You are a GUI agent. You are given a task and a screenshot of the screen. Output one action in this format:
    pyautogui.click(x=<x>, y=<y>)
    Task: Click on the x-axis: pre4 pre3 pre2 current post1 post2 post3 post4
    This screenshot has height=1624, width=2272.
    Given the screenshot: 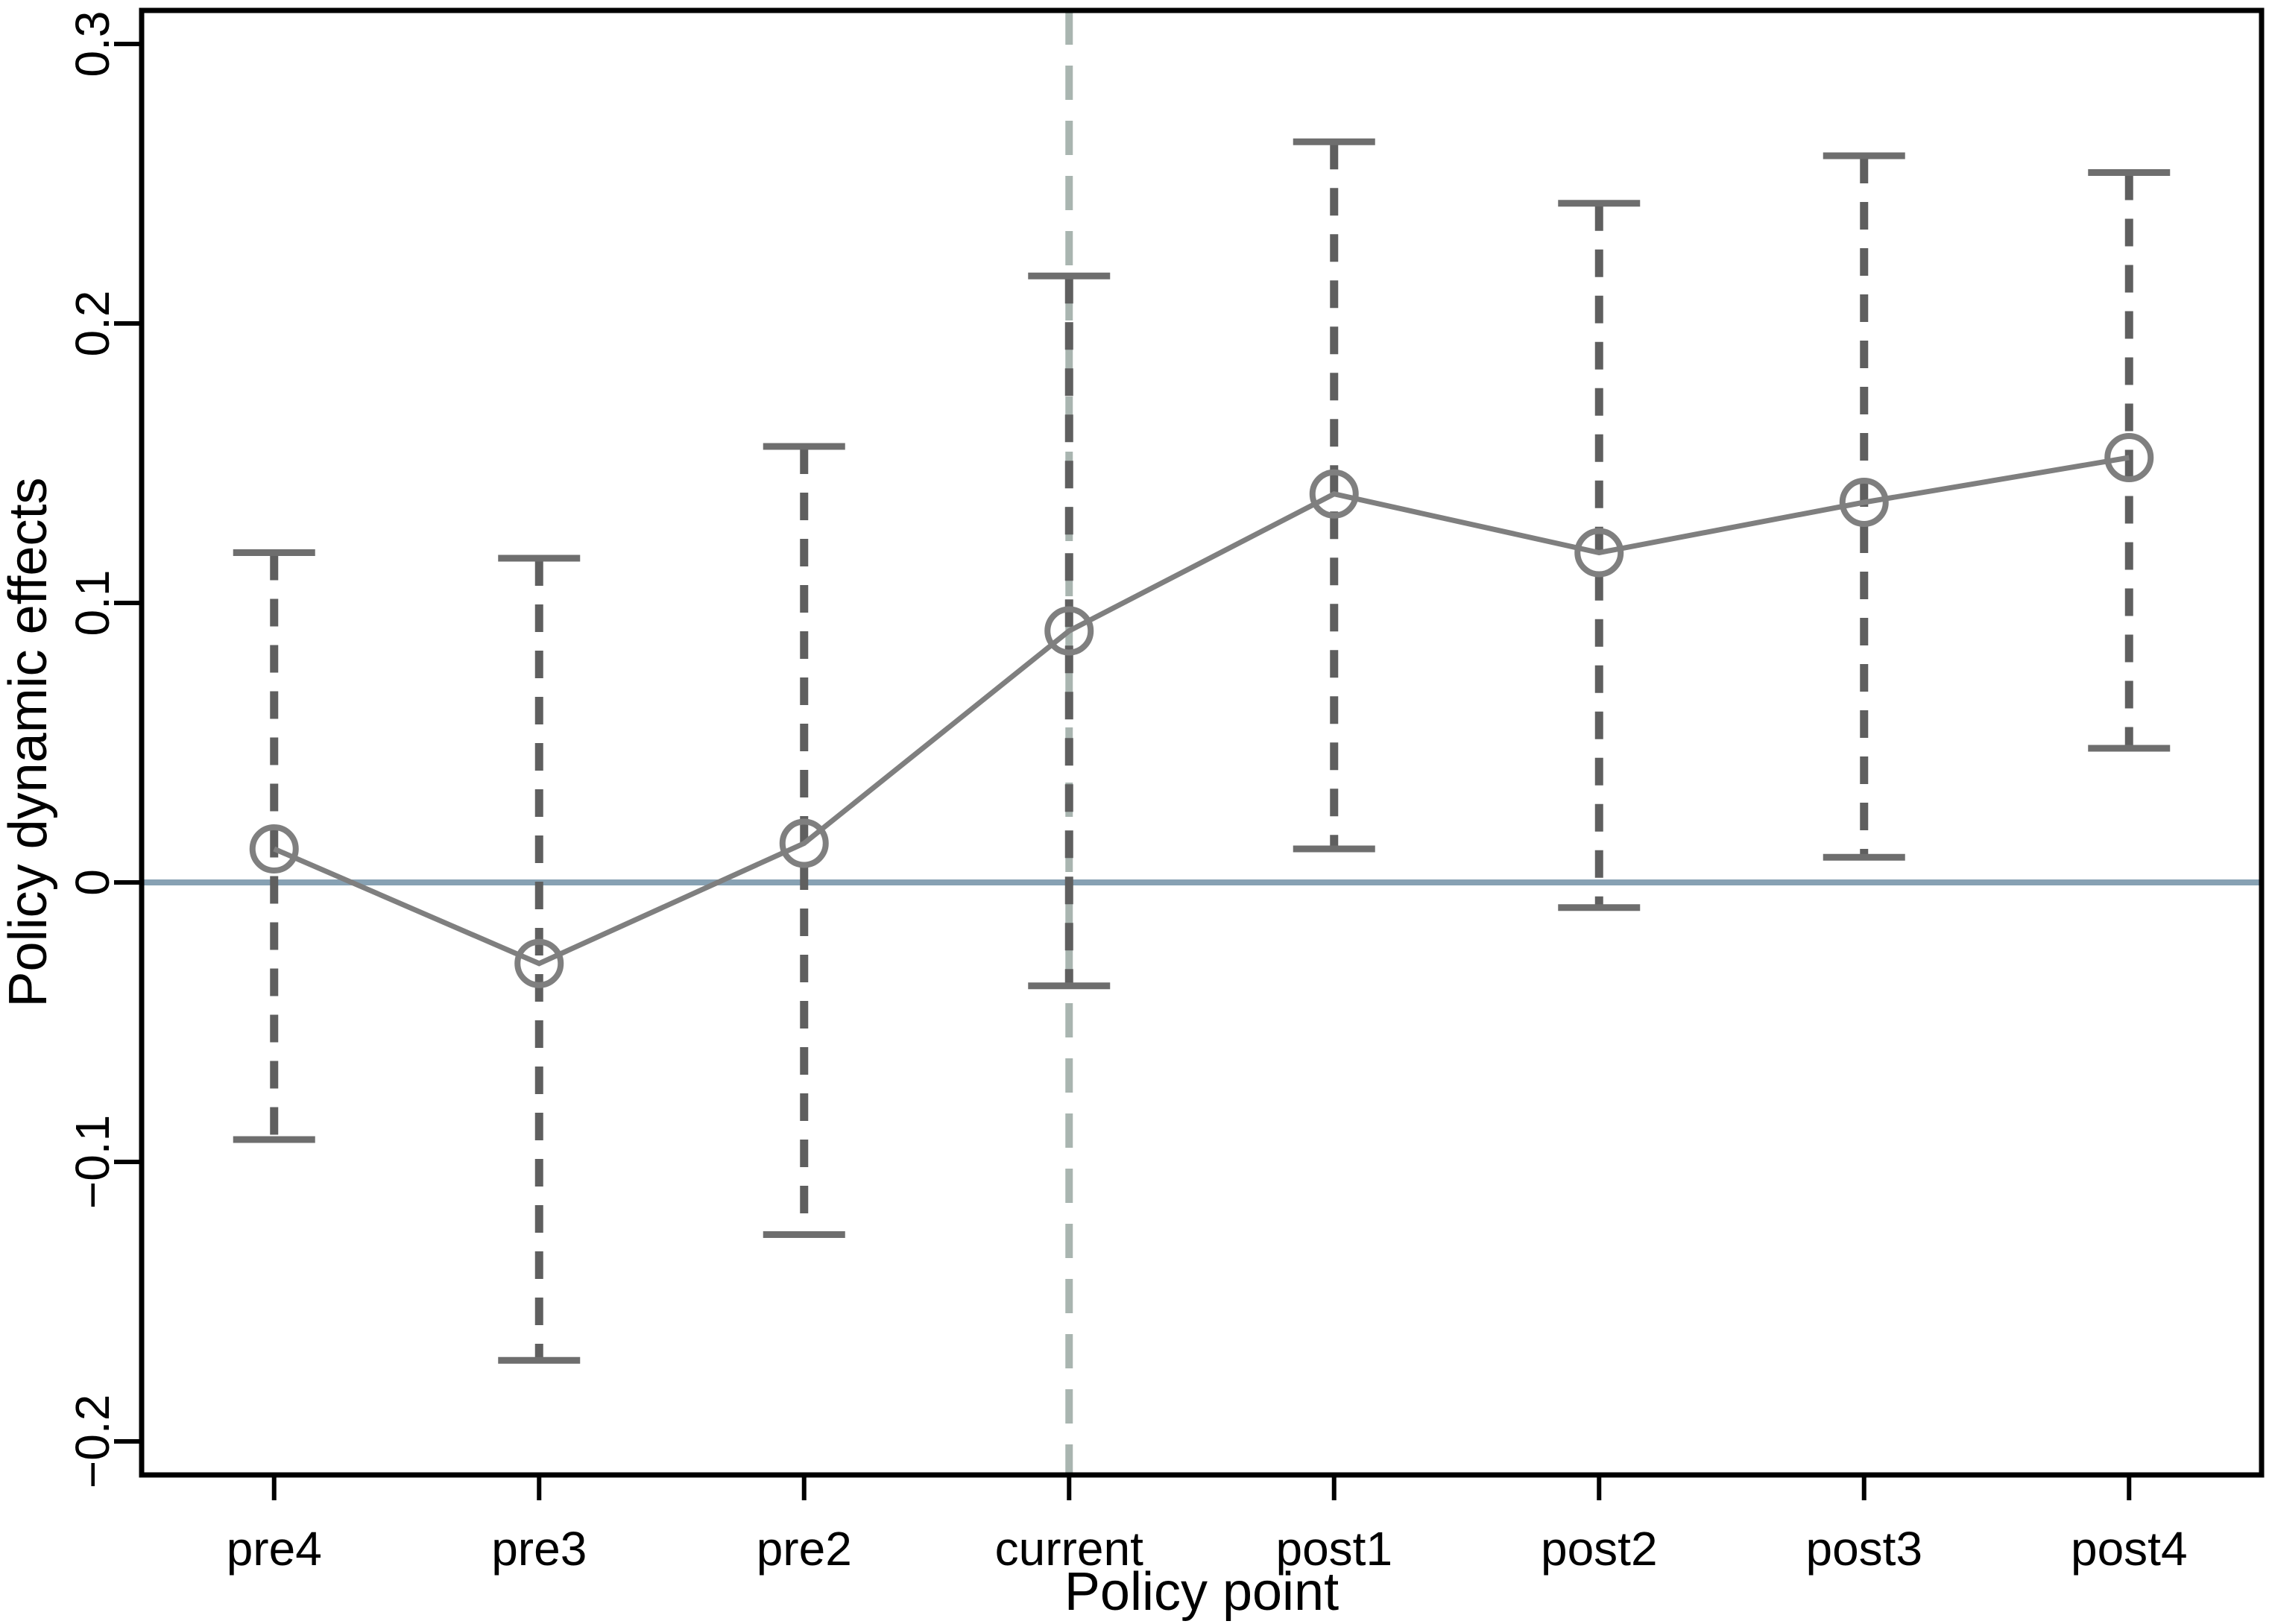 What is the action you would take?
    pyautogui.click(x=1207, y=1525)
    